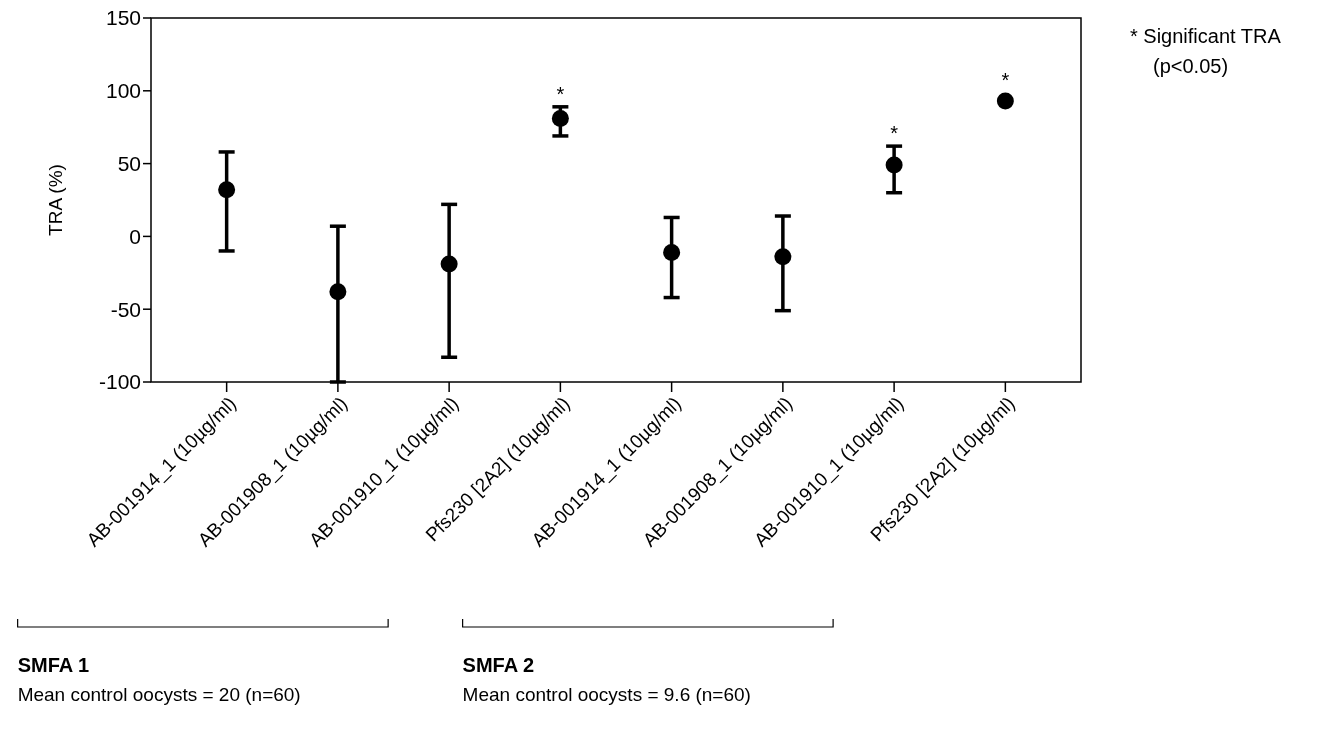 The width and height of the screenshot is (1336, 744). What do you see at coordinates (123, 18) in the screenshot?
I see `y-tick-label: 150` at bounding box center [123, 18].